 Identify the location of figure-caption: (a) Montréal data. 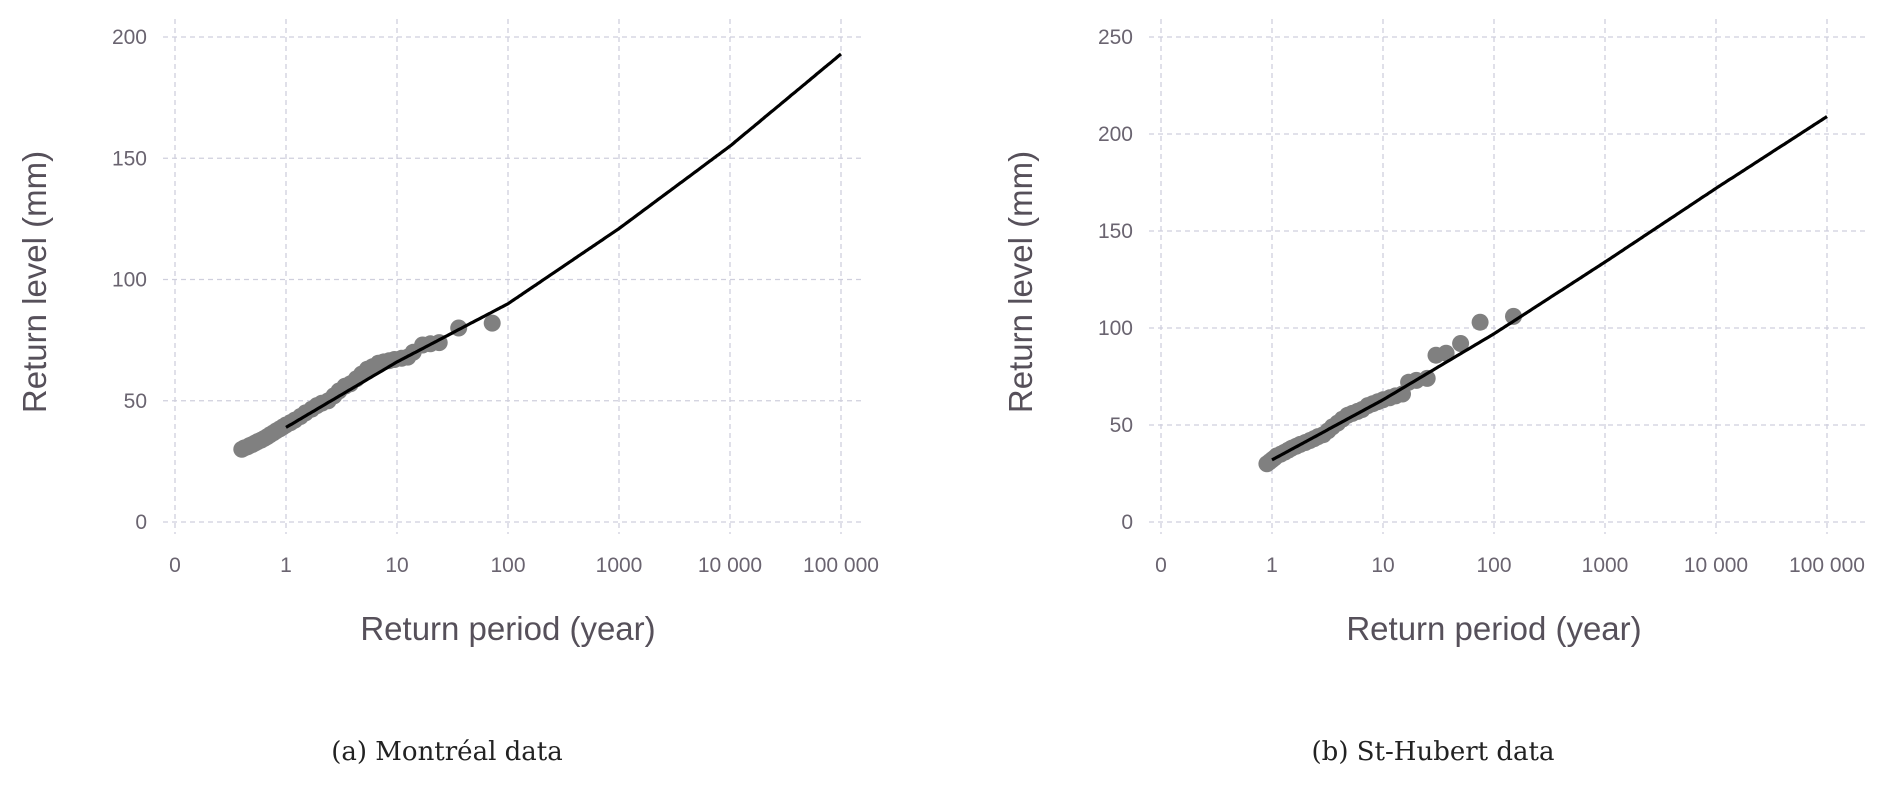
(447, 752).